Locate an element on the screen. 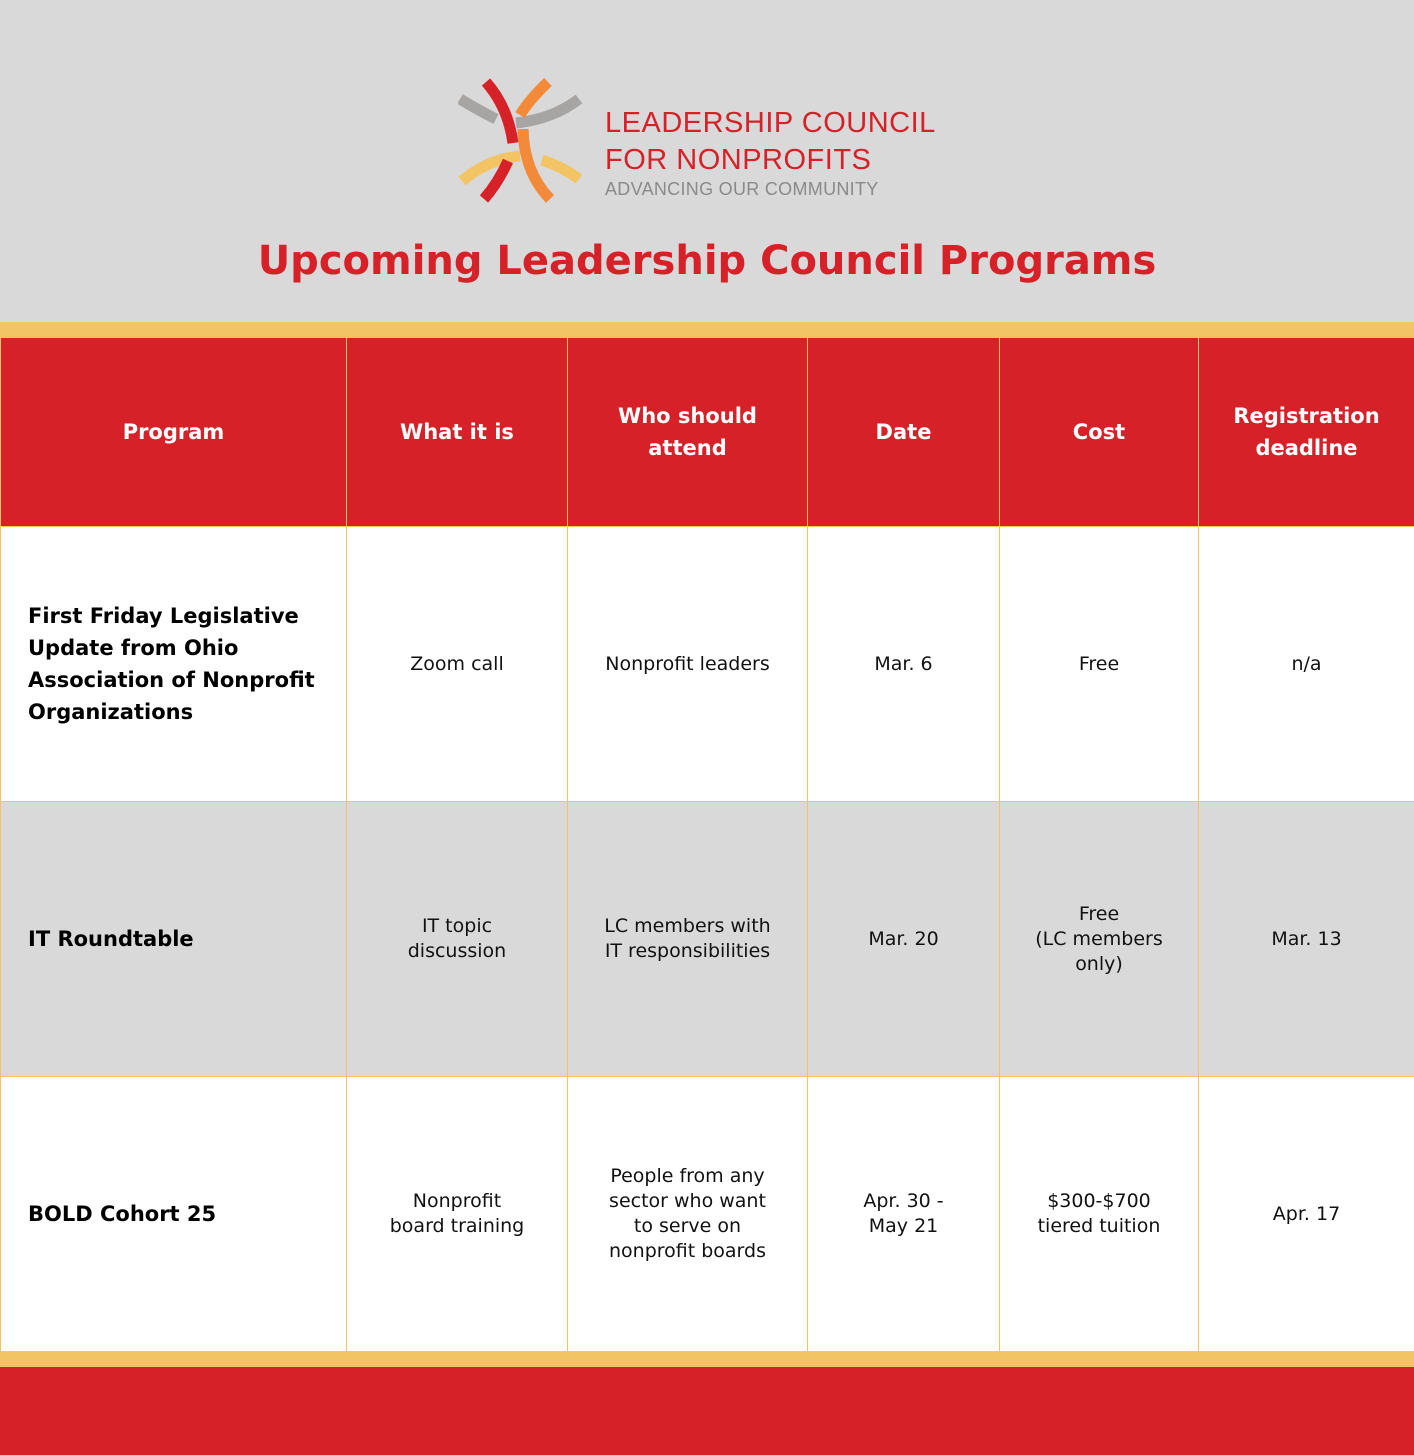  bottom-divider-band is located at coordinates (707, 1359).